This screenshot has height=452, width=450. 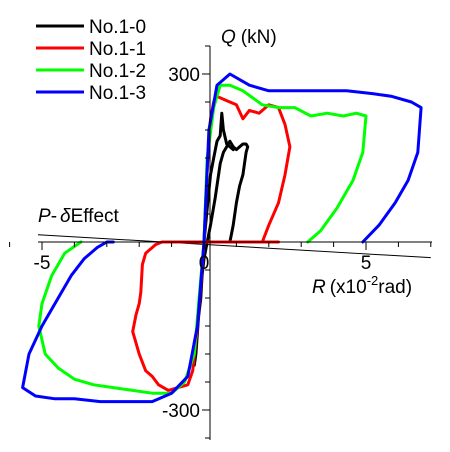 What do you see at coordinates (234, 246) in the screenshot?
I see `p-delta-effect-line` at bounding box center [234, 246].